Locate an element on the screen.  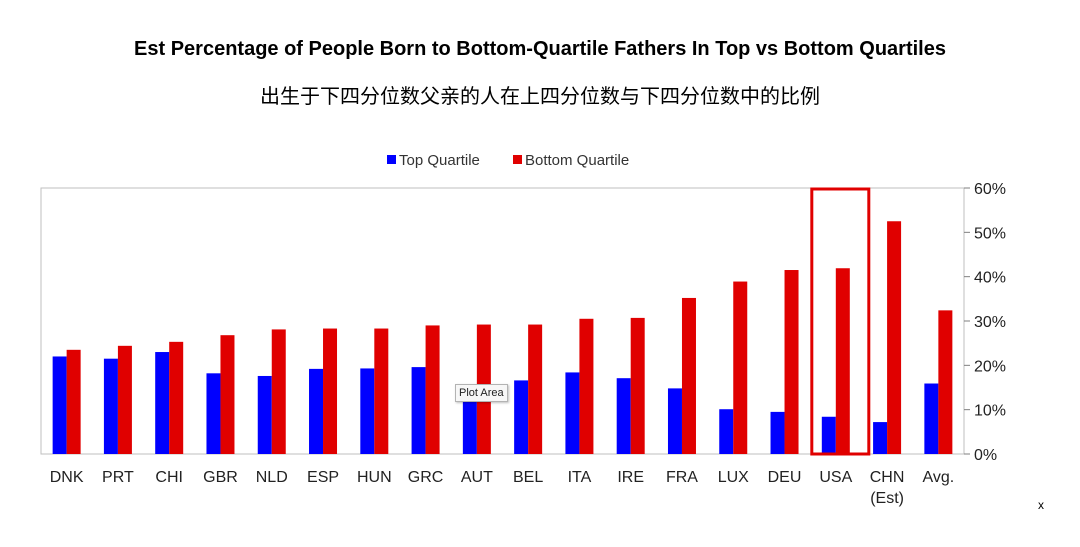
x-tick-label: DNK is located at coordinates (67, 477).